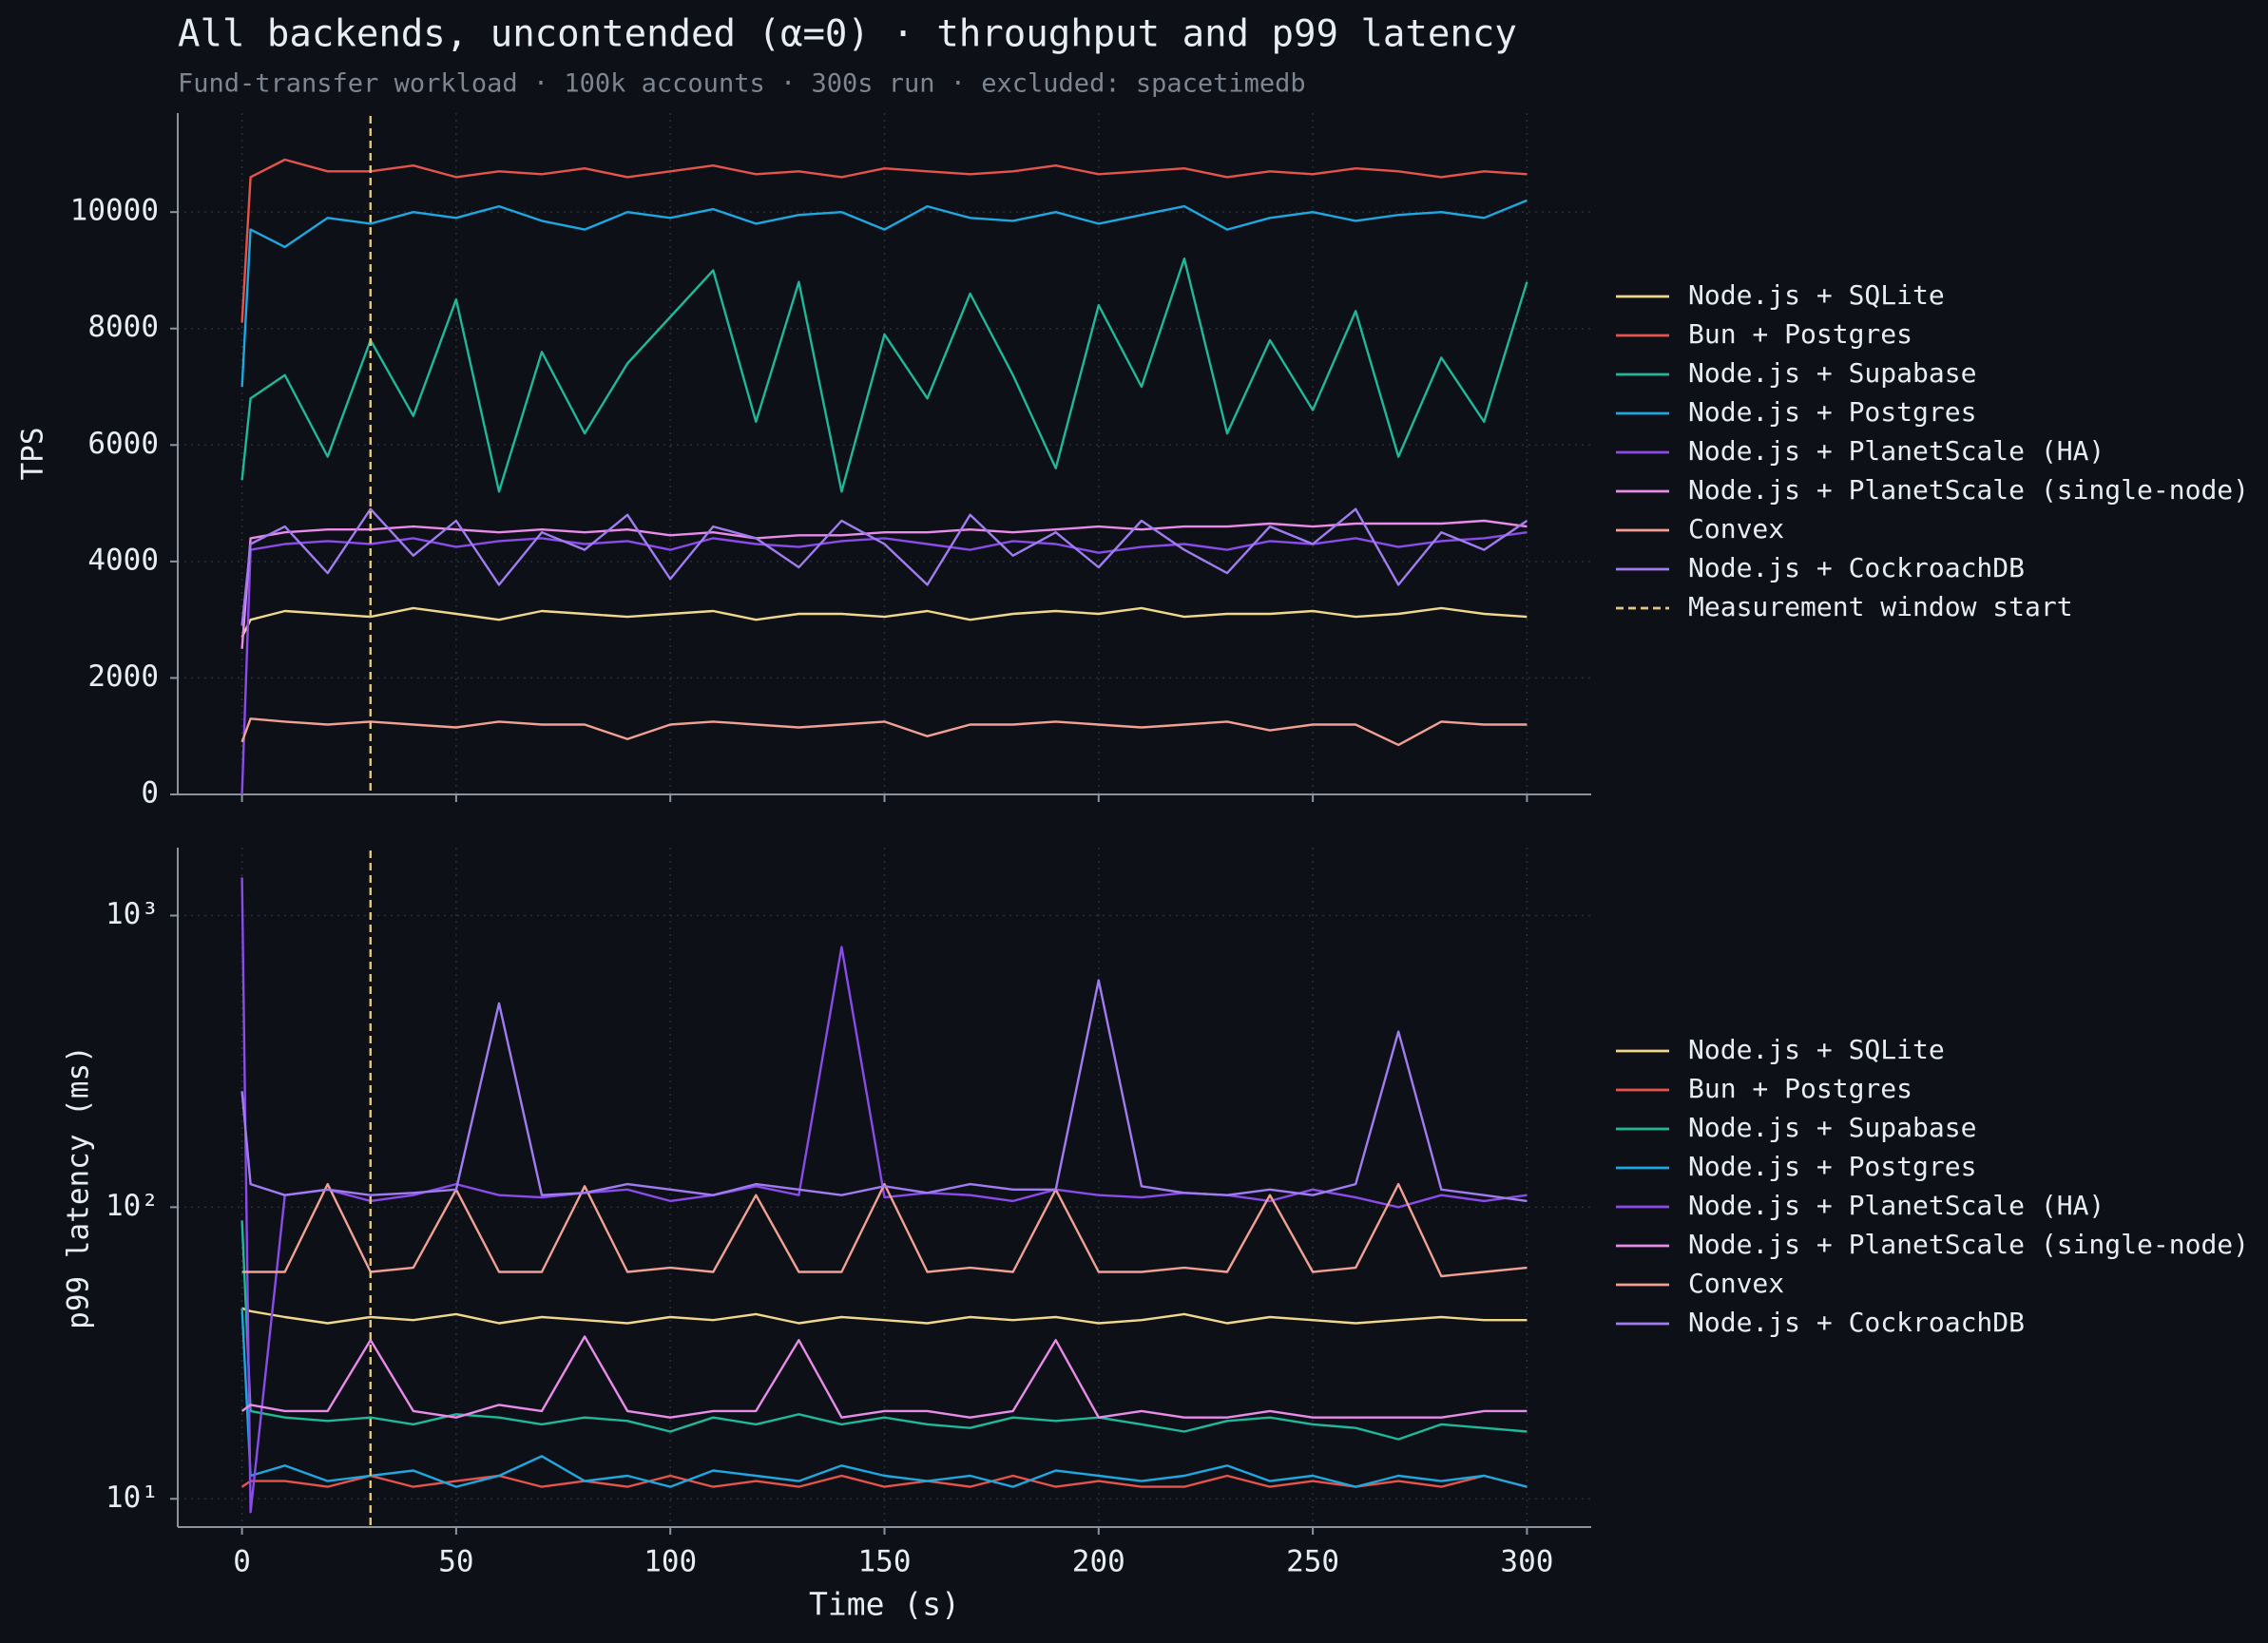 The width and height of the screenshot is (2268, 1643). What do you see at coordinates (114, 211) in the screenshot?
I see `y-tick-label: 10000` at bounding box center [114, 211].